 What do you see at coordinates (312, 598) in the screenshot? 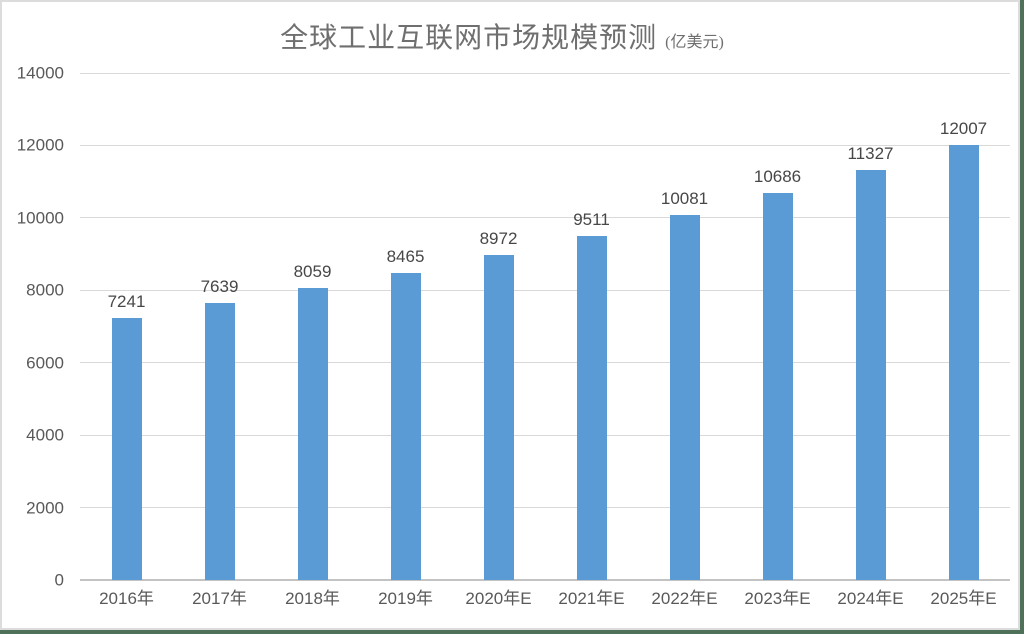
I see `x-tick-label: 2018年` at bounding box center [312, 598].